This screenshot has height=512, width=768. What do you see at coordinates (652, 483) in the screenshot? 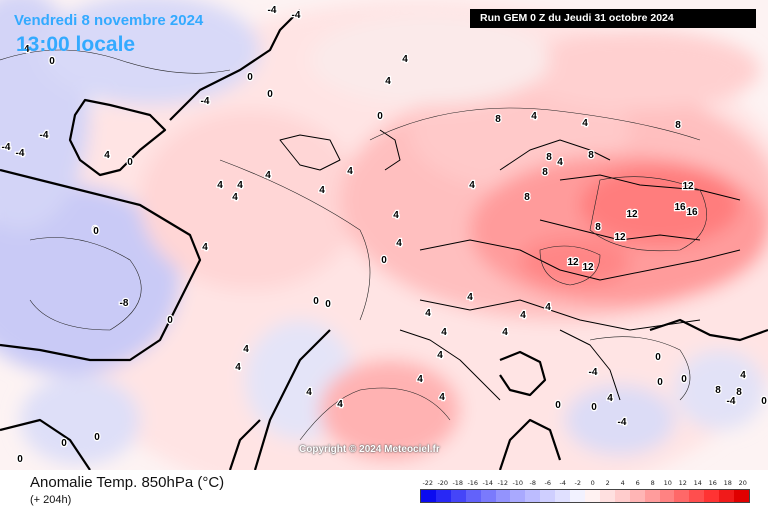
I see `legend-tick: 8` at bounding box center [652, 483].